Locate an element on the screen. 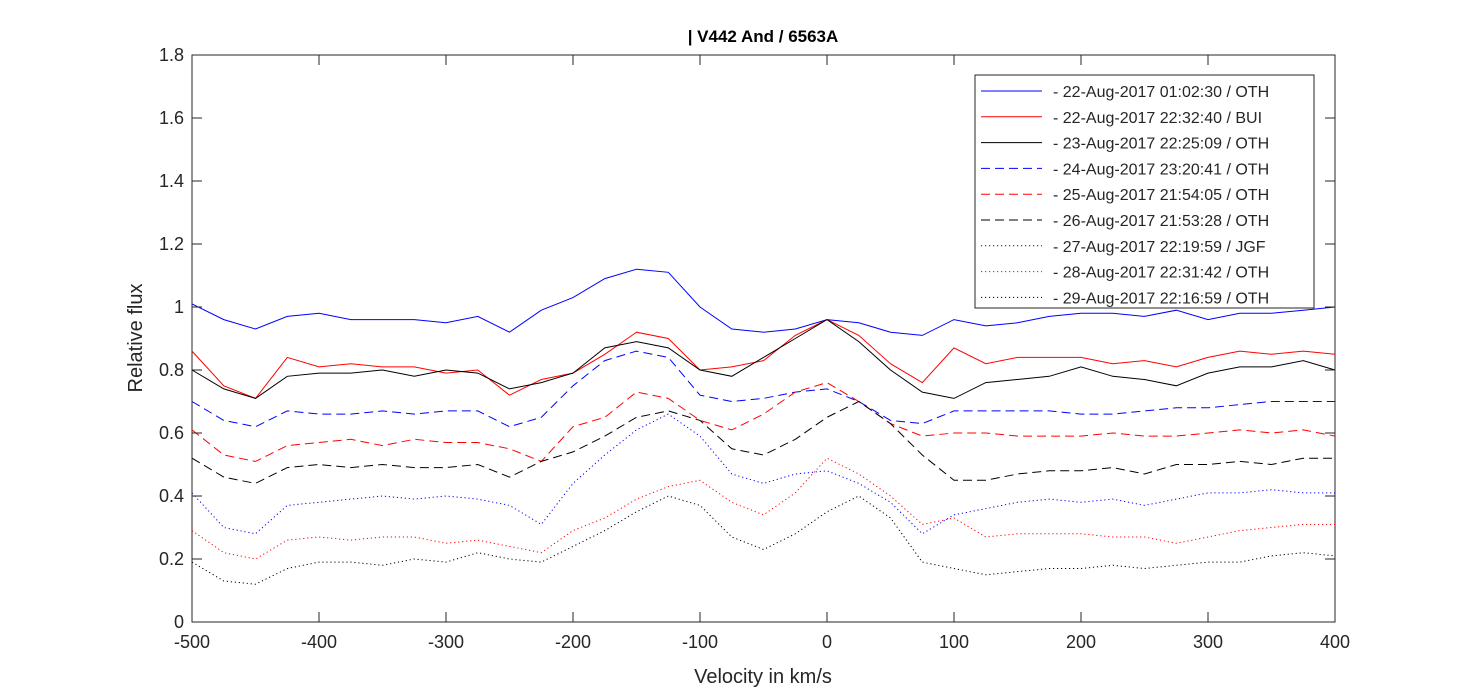 The height and width of the screenshot is (698, 1475). x-axis-label: Velocity in km/s is located at coordinates (763, 677).